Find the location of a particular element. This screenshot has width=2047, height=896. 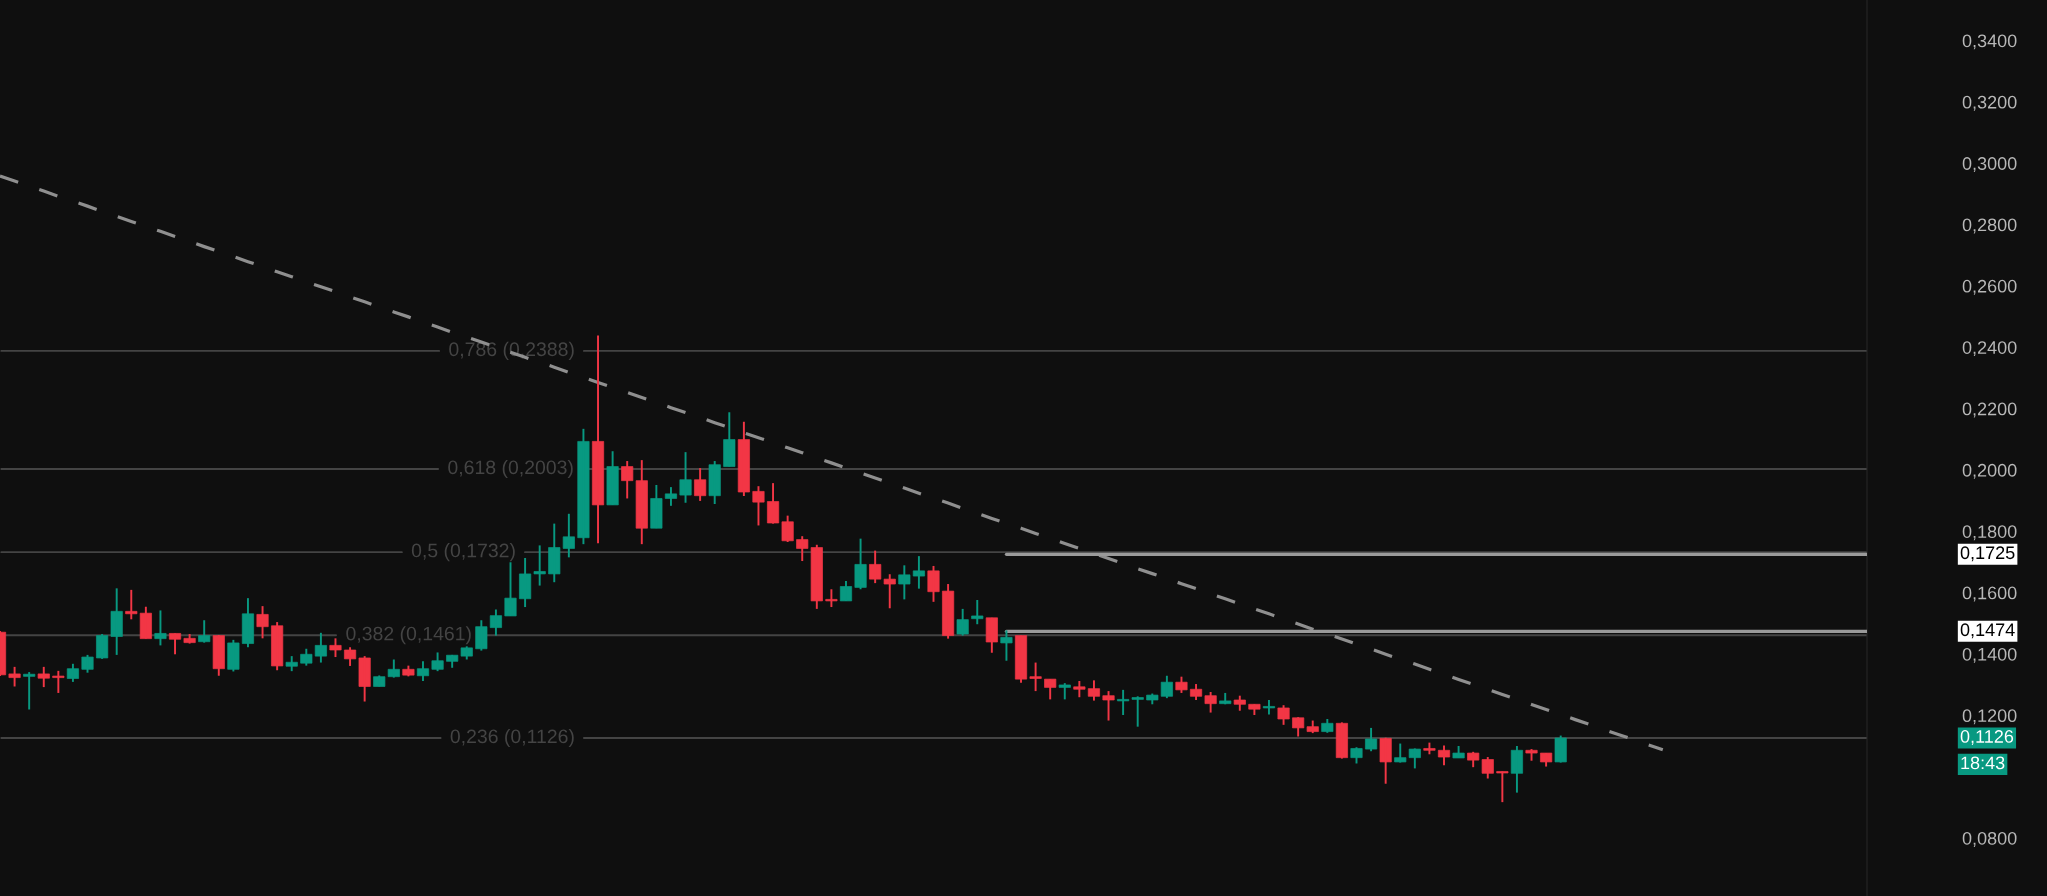

text: 0,1126 is located at coordinates (1987, 738).